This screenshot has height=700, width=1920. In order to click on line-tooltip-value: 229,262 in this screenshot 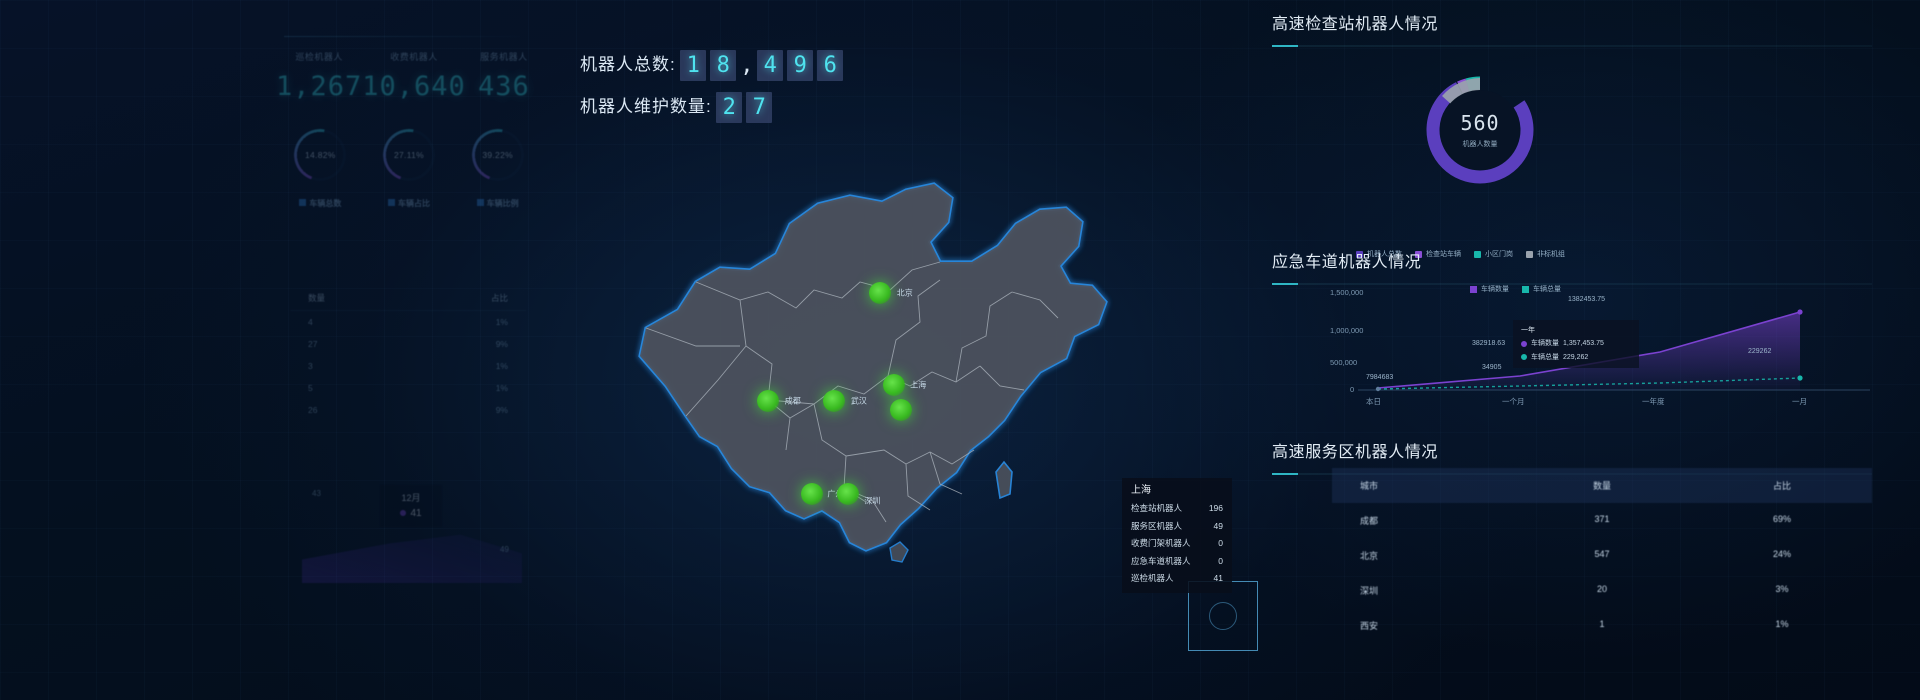, I will do `click(1576, 357)`.